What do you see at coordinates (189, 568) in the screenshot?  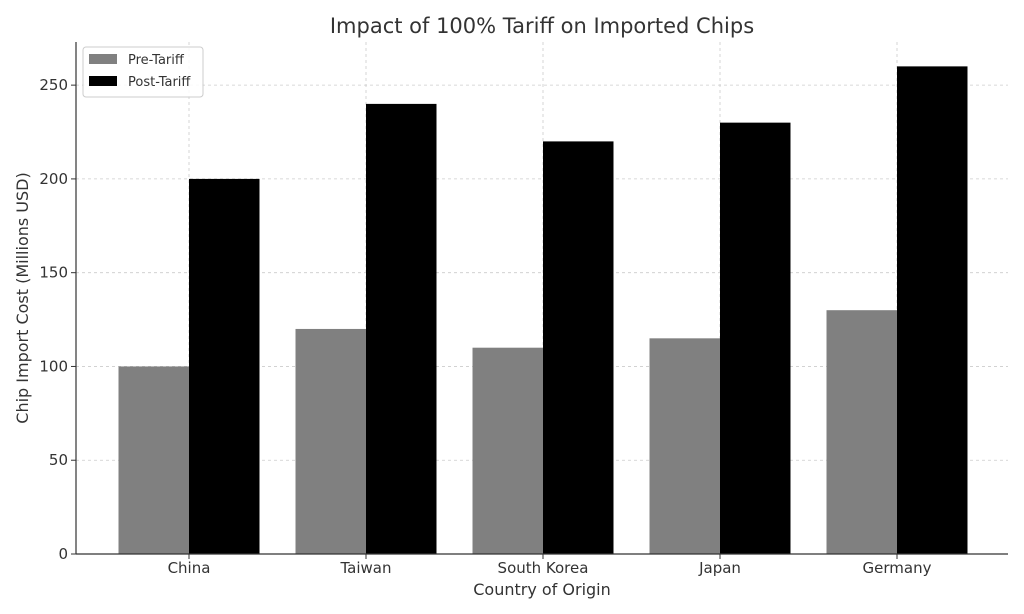 I see `x-tick-label: China` at bounding box center [189, 568].